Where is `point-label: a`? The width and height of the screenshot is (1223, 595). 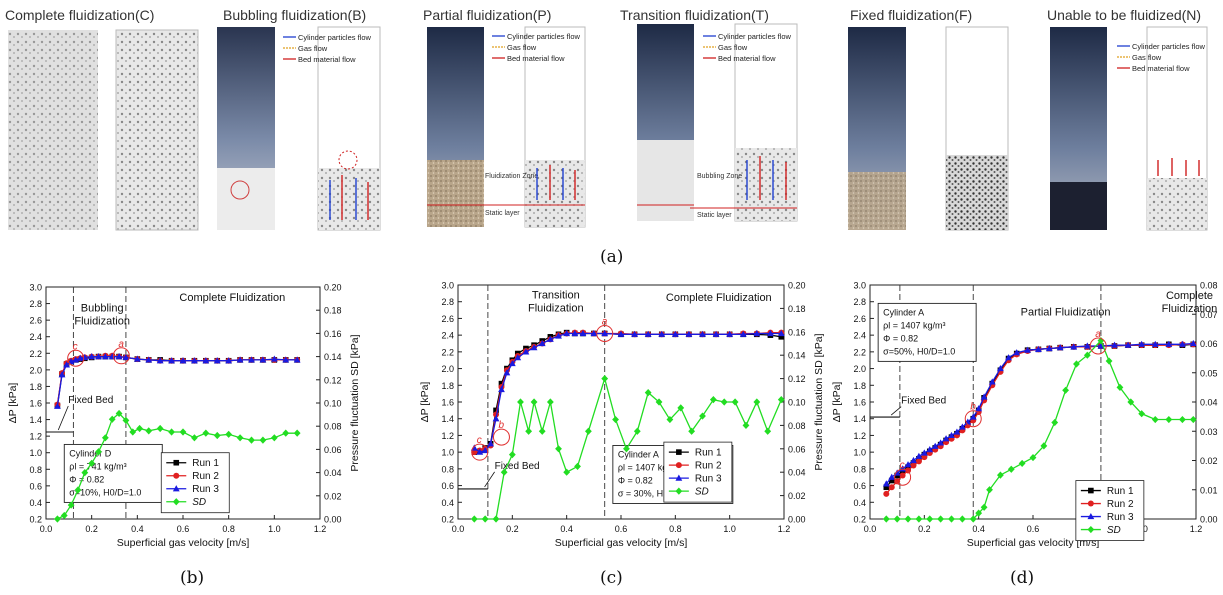 point-label: a is located at coordinates (605, 321).